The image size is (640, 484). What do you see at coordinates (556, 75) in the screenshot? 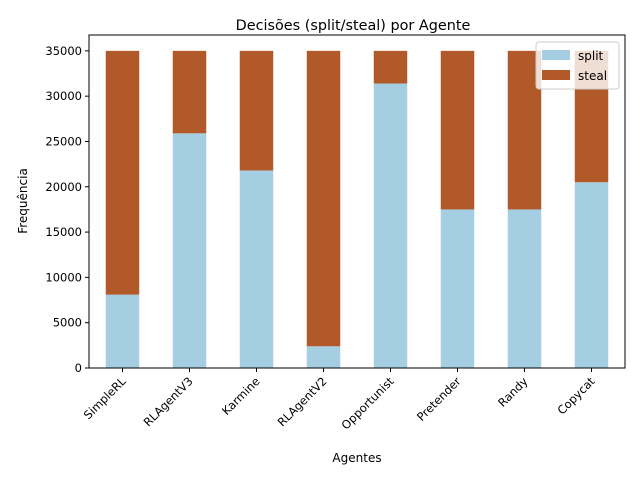
I see `legend-swatch-steal` at bounding box center [556, 75].